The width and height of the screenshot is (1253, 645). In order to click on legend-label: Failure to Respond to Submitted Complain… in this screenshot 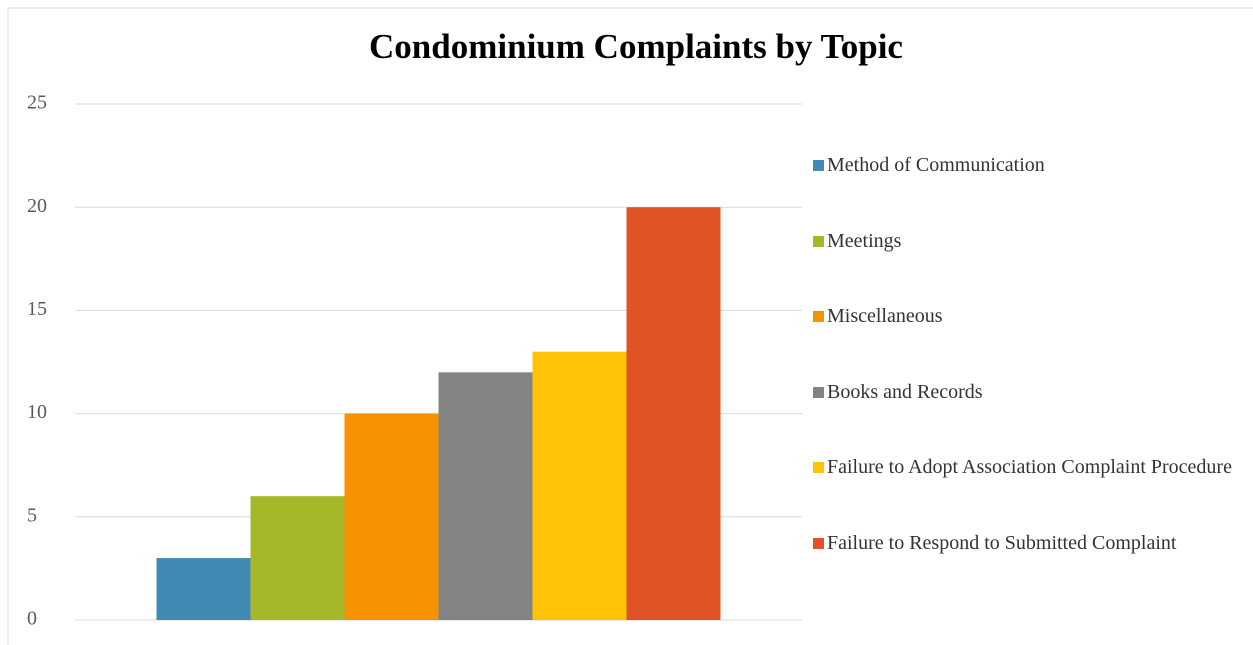, I will do `click(1002, 543)`.